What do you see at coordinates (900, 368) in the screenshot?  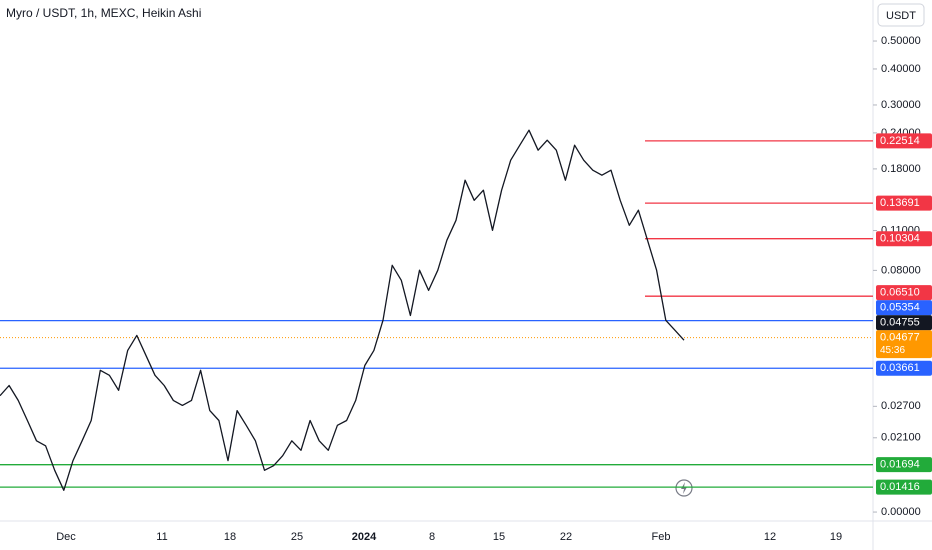 I see `level-label: 0.03661` at bounding box center [900, 368].